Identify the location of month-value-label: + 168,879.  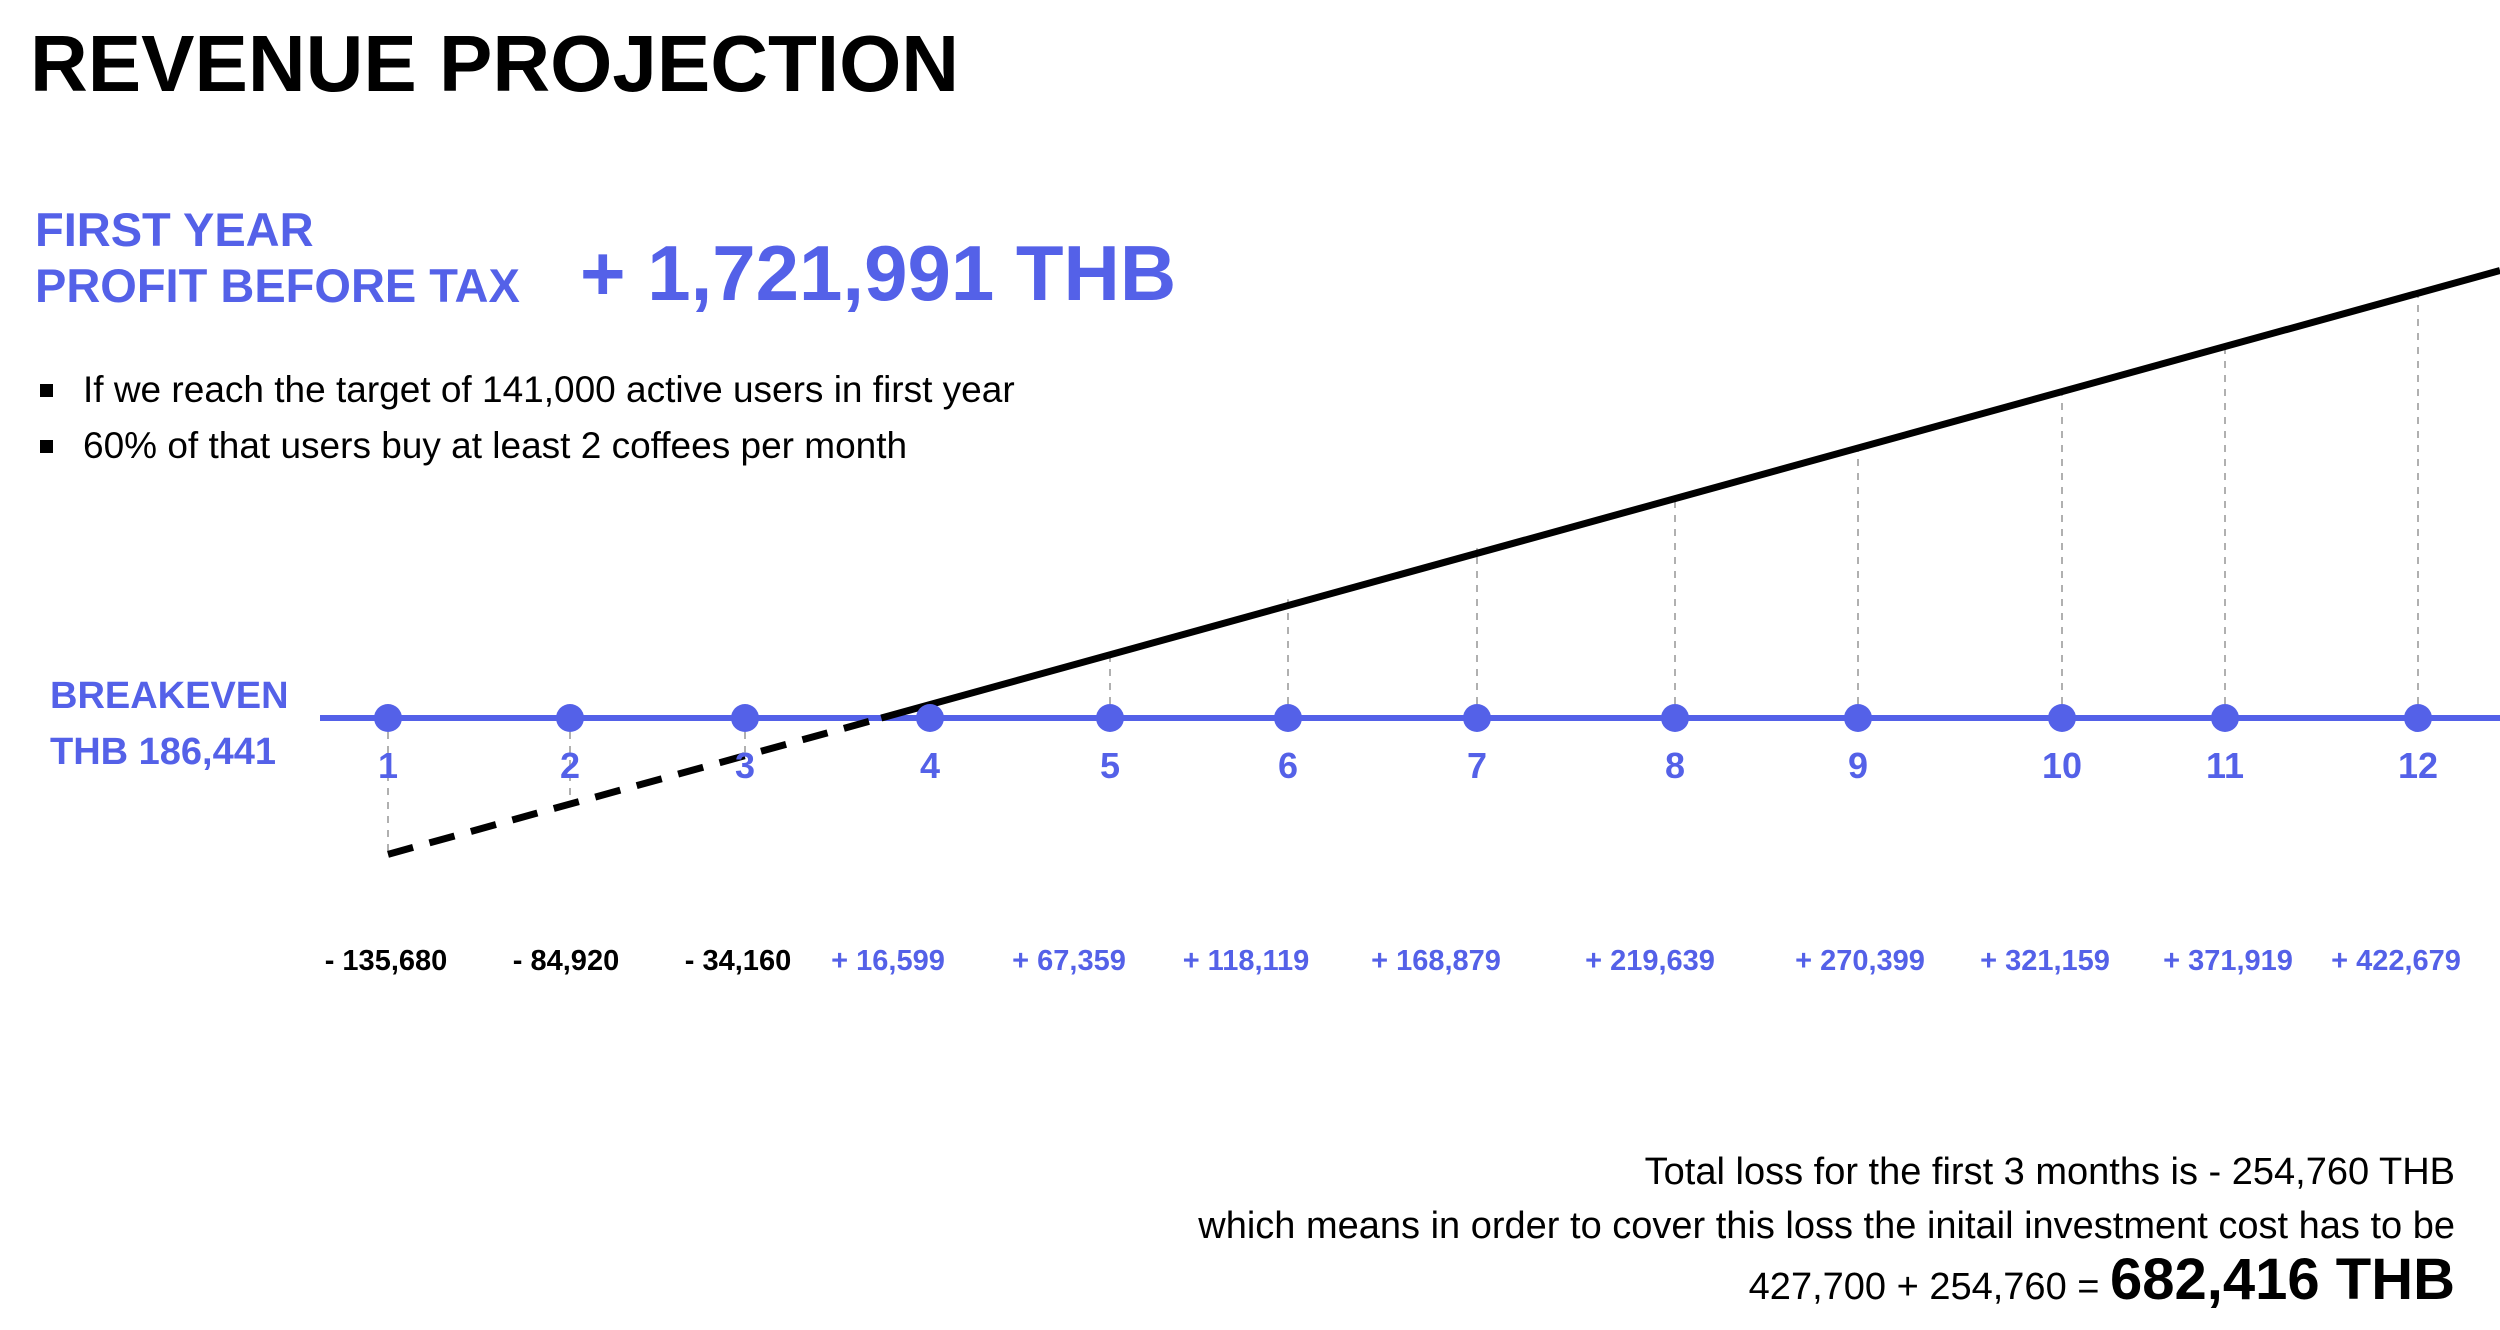
(1436, 961).